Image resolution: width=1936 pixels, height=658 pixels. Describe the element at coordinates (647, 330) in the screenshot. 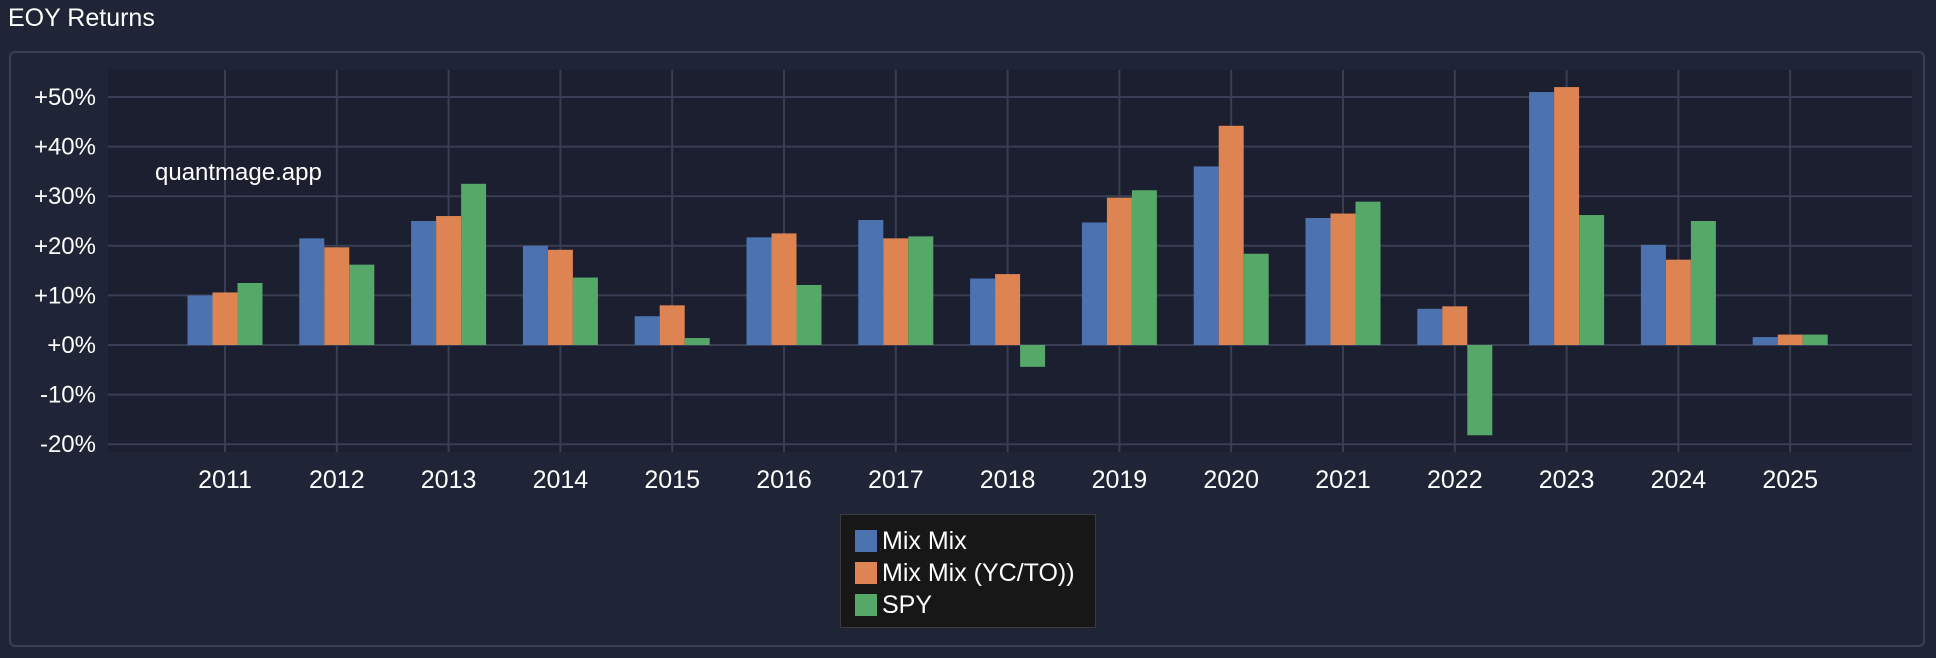

I see `bar-mix-mix-2015` at that location.